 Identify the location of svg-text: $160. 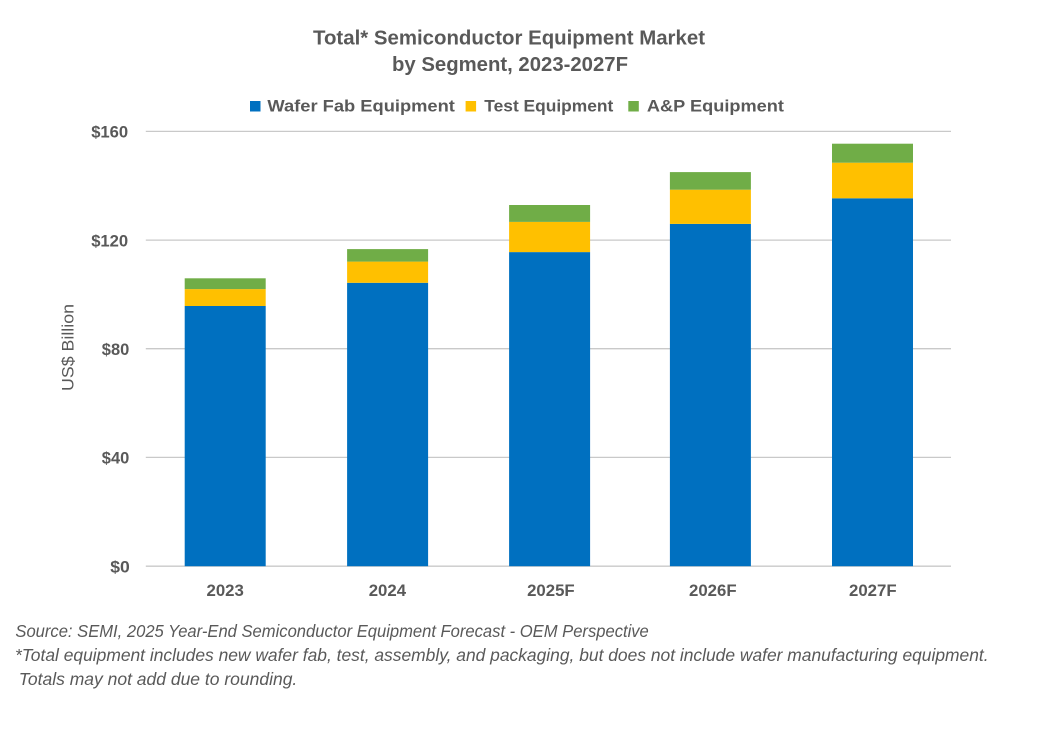
(109, 132).